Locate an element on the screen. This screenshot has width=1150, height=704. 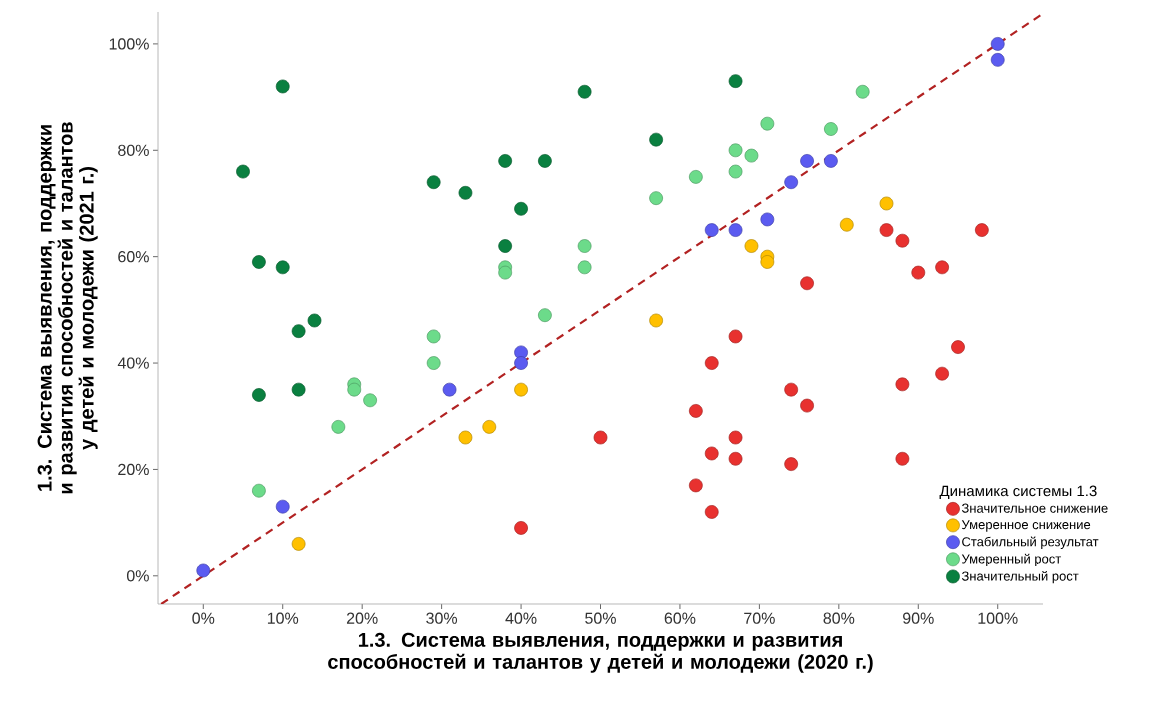
x-tick-label: 20% is located at coordinates (362, 618).